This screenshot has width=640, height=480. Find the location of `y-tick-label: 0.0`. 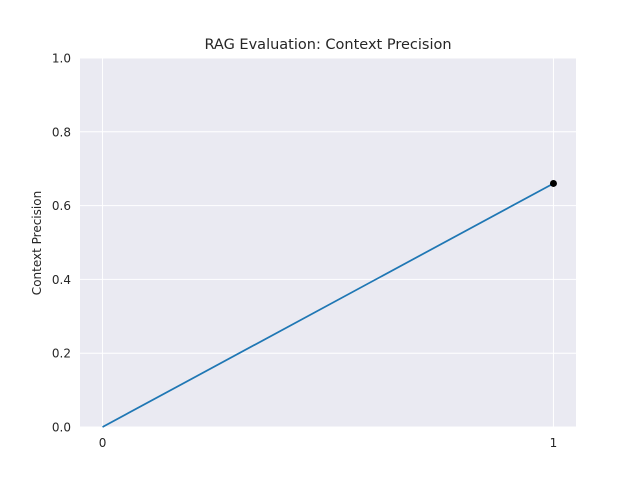

y-tick-label: 0.0 is located at coordinates (61, 428).